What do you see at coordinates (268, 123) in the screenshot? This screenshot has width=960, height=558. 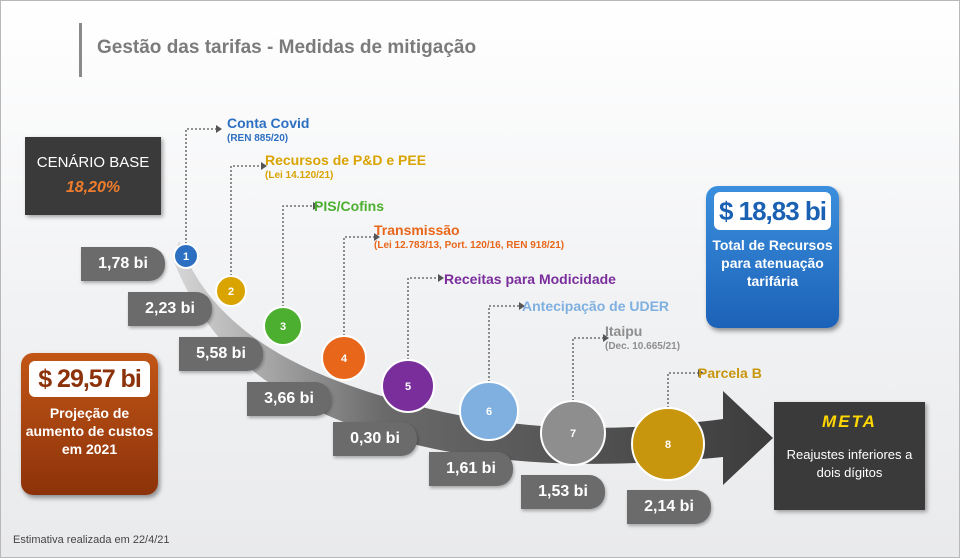 I see `step-title-1: Conta Covid` at bounding box center [268, 123].